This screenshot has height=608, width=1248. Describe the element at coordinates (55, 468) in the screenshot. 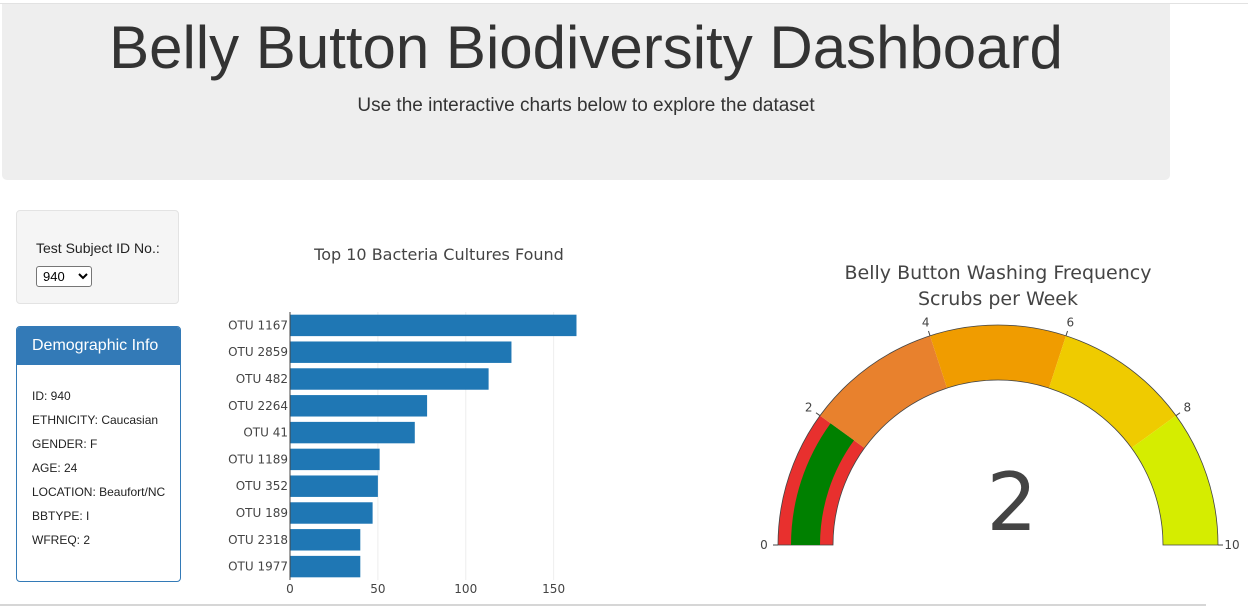

I see `demographic-row: AGE: 24` at that location.